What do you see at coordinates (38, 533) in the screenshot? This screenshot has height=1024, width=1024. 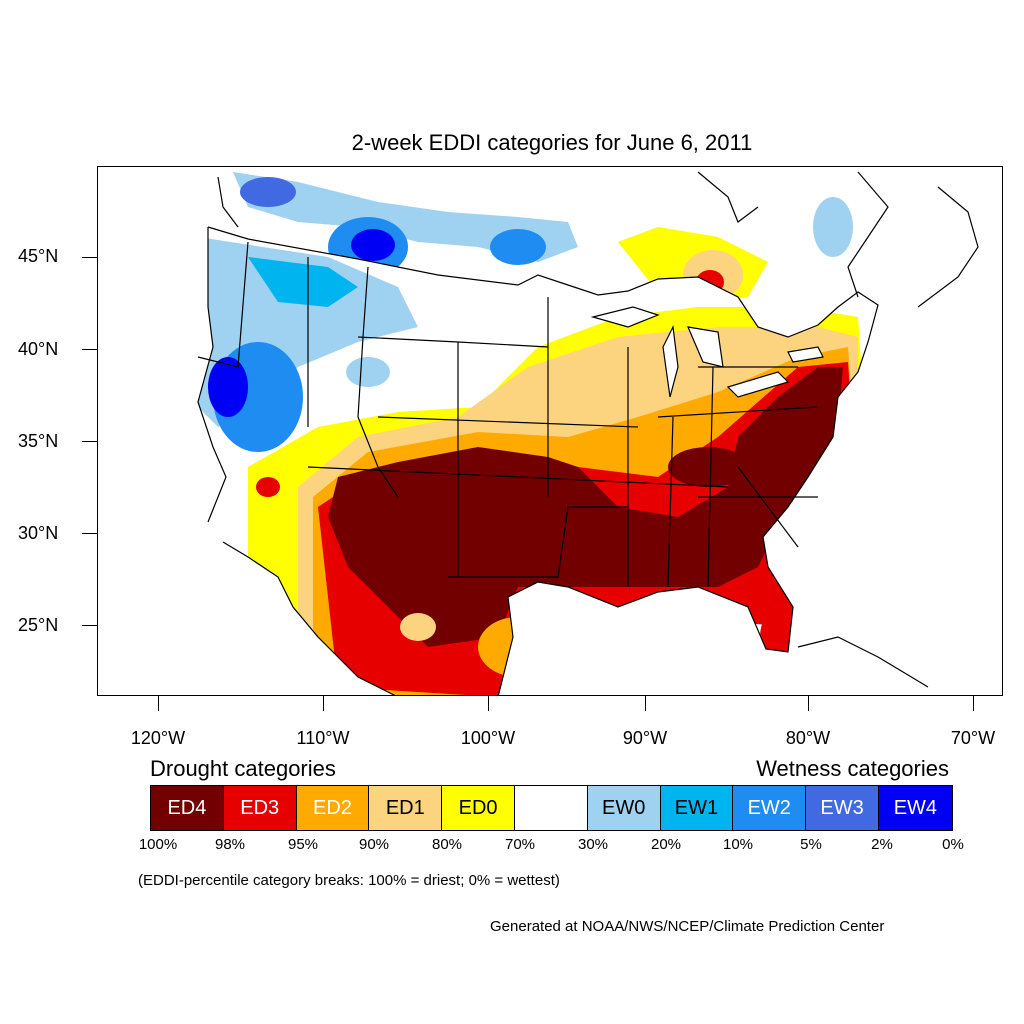 I see `lat-label-30: 30°N` at bounding box center [38, 533].